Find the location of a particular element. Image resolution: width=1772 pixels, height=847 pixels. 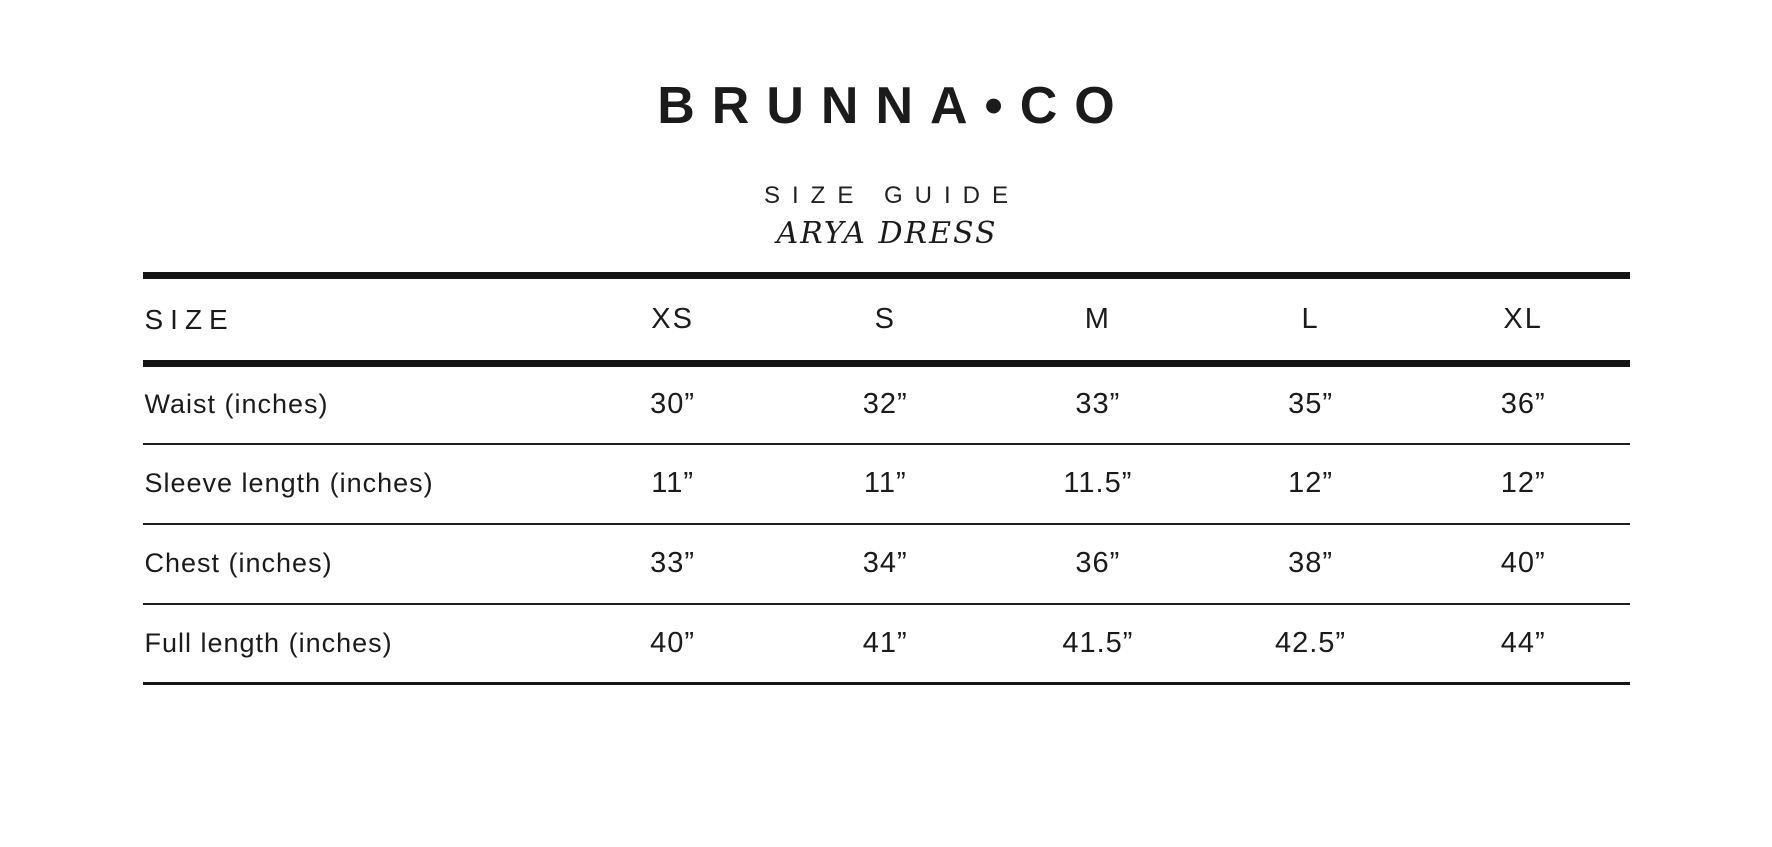

column-header-m: M is located at coordinates (1097, 319).